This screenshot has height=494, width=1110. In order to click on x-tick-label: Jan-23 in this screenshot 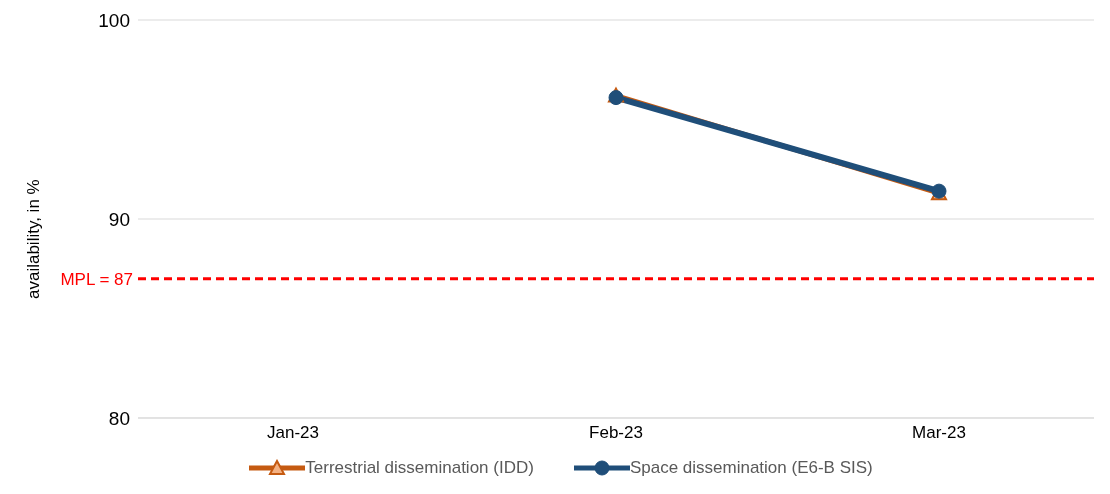, I will do `click(293, 433)`.